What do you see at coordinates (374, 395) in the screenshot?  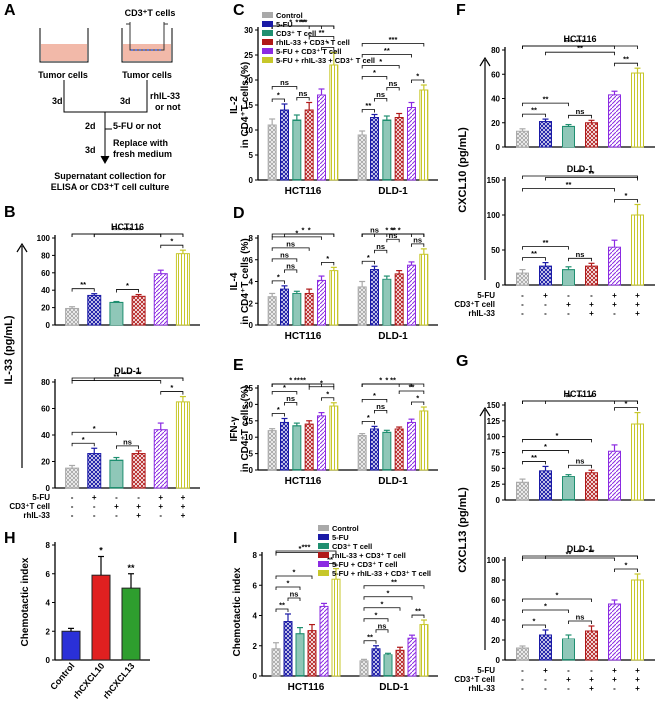 I see `panel-e-significance-label: *` at bounding box center [374, 395].